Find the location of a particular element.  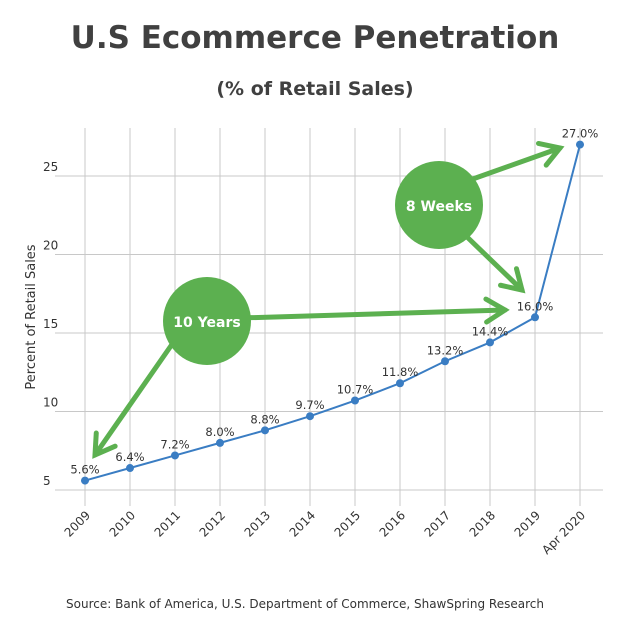

data-label: 6.4% is located at coordinates (129, 457).